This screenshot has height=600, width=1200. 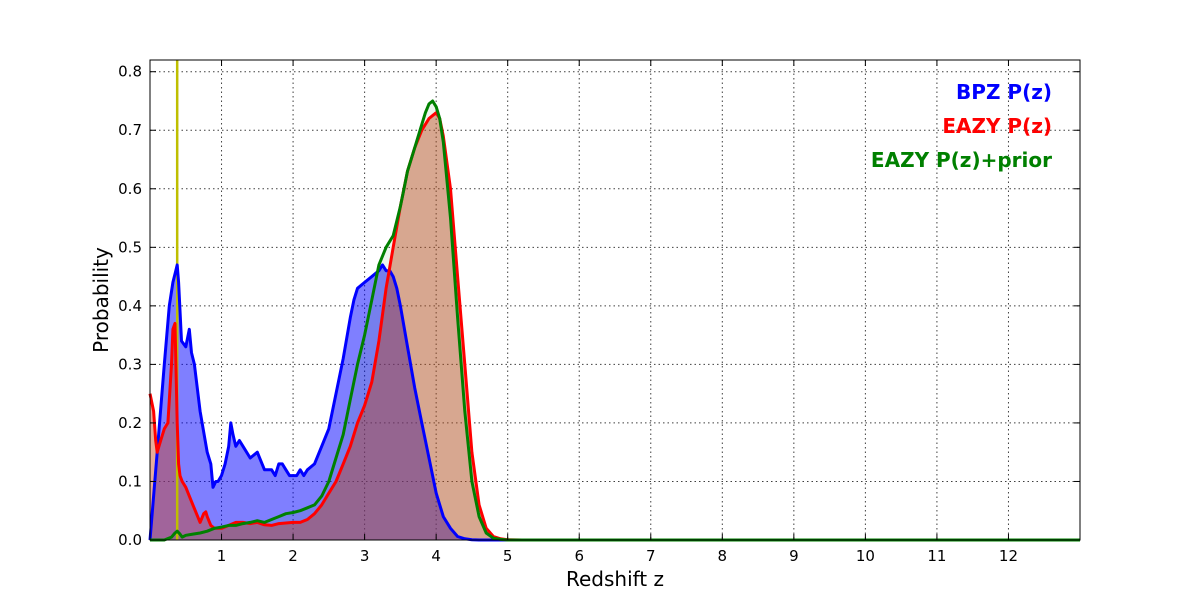 I want to click on x-tick-label: 12, so click(x=1008, y=556).